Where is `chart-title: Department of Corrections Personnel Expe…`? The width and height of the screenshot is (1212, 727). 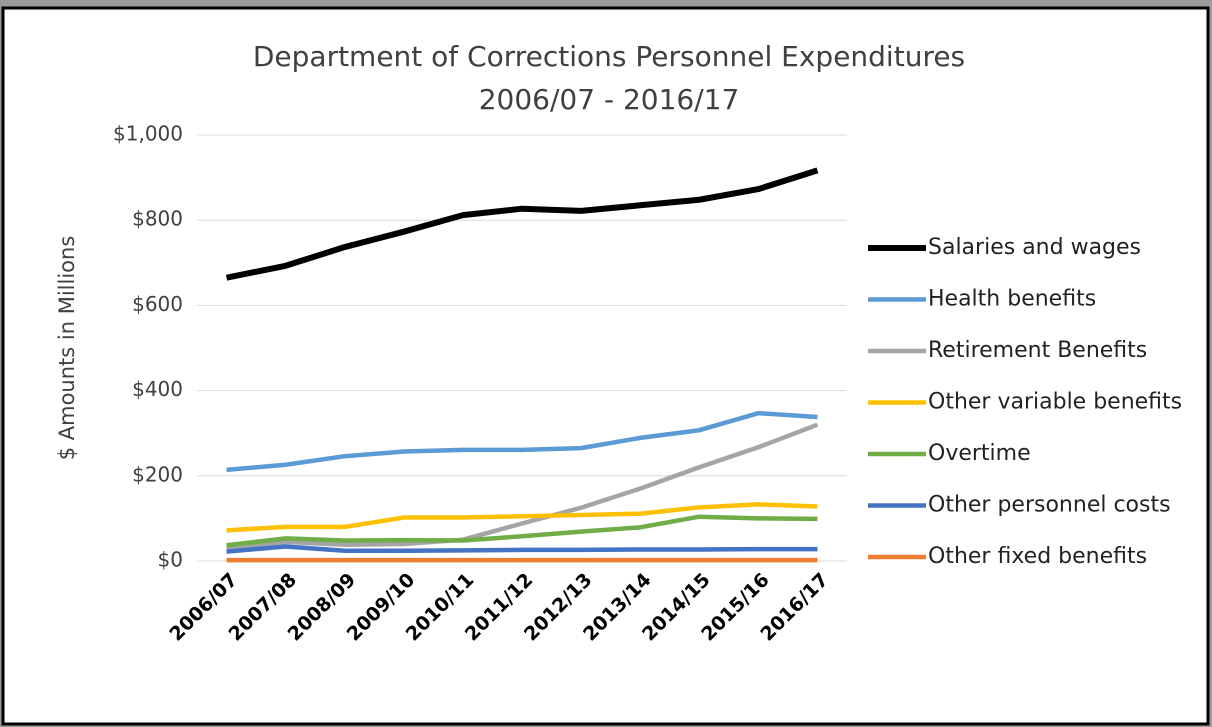
chart-title: Department of Corrections Personnel Expe… is located at coordinates (609, 56).